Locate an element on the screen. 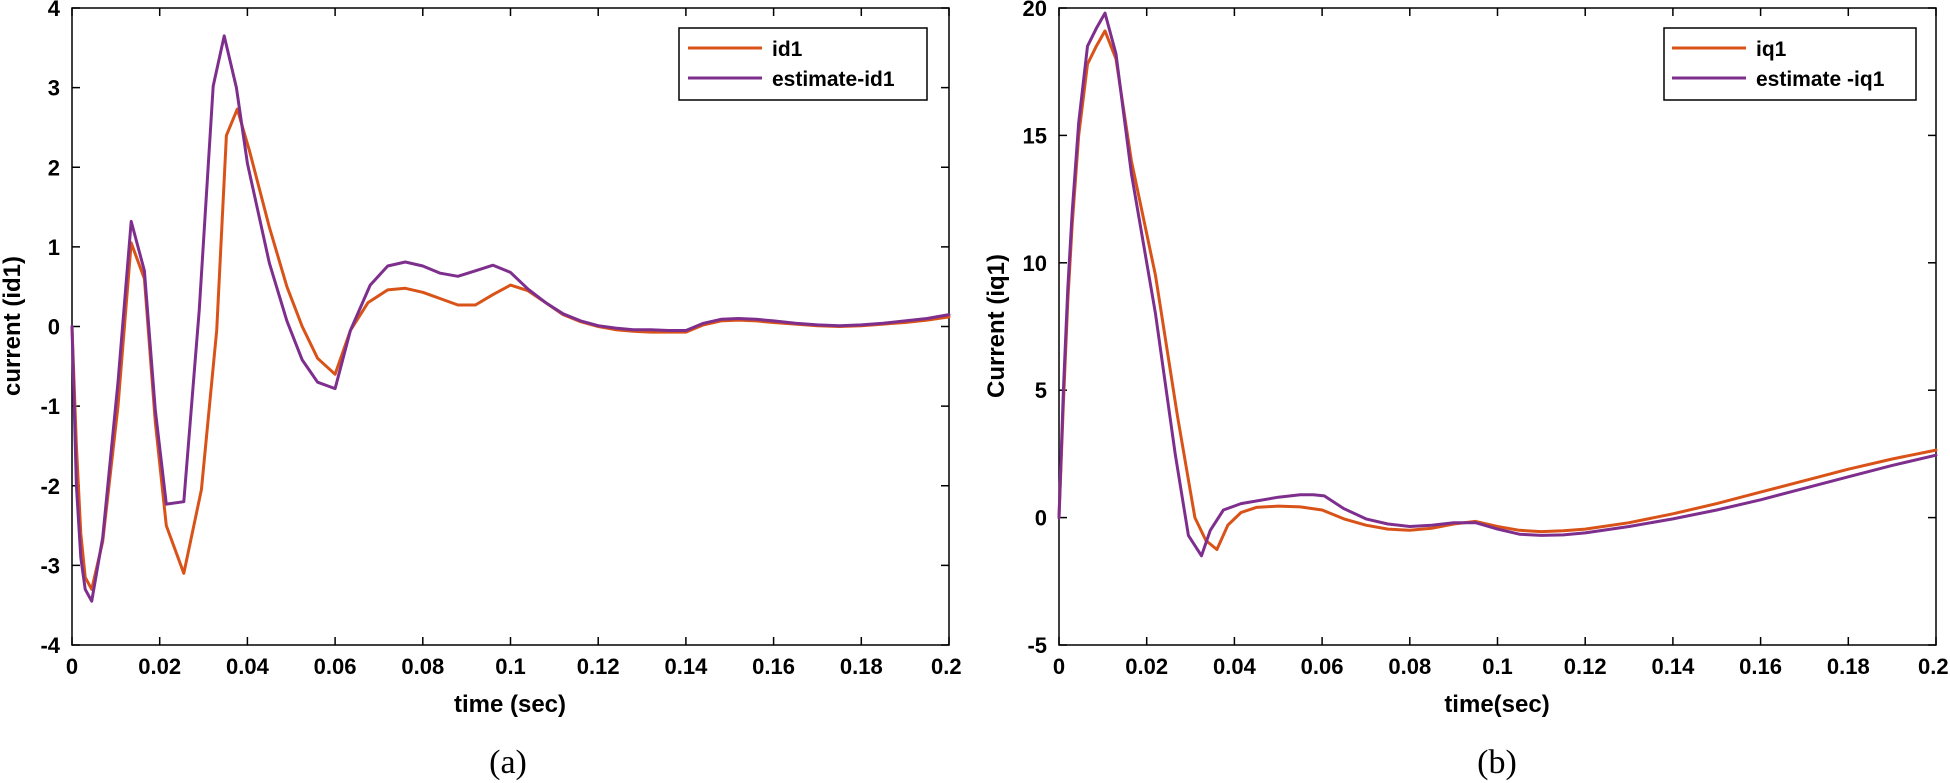 This screenshot has height=783, width=1950. legend-b: iq1 estimate -iq1 is located at coordinates (1790, 64).